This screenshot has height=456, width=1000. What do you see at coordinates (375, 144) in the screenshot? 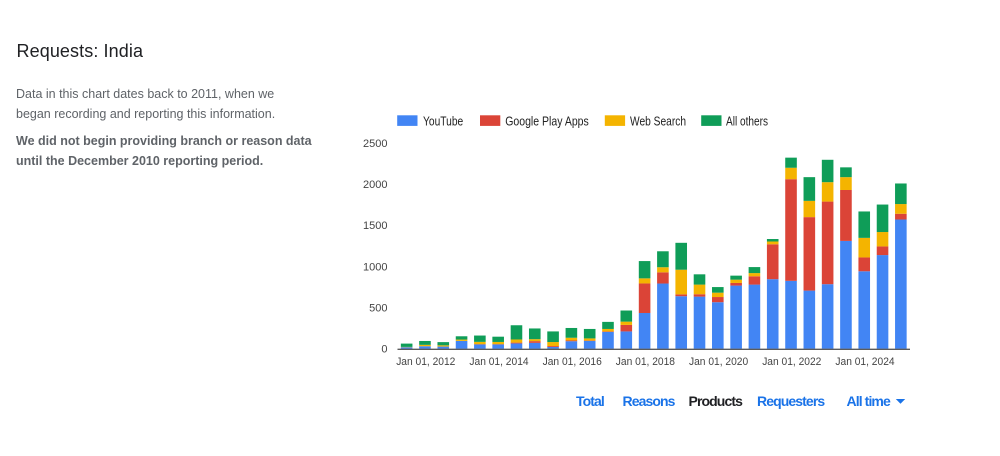
I see `svg-text: 2500` at bounding box center [375, 144].